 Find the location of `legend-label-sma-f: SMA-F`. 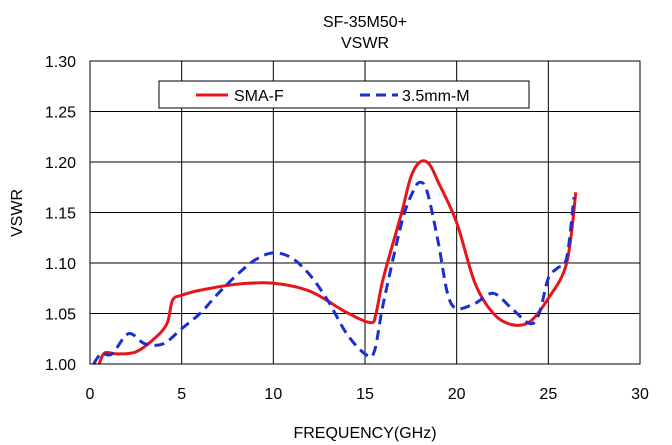

legend-label-sma-f: SMA-F is located at coordinates (259, 96).